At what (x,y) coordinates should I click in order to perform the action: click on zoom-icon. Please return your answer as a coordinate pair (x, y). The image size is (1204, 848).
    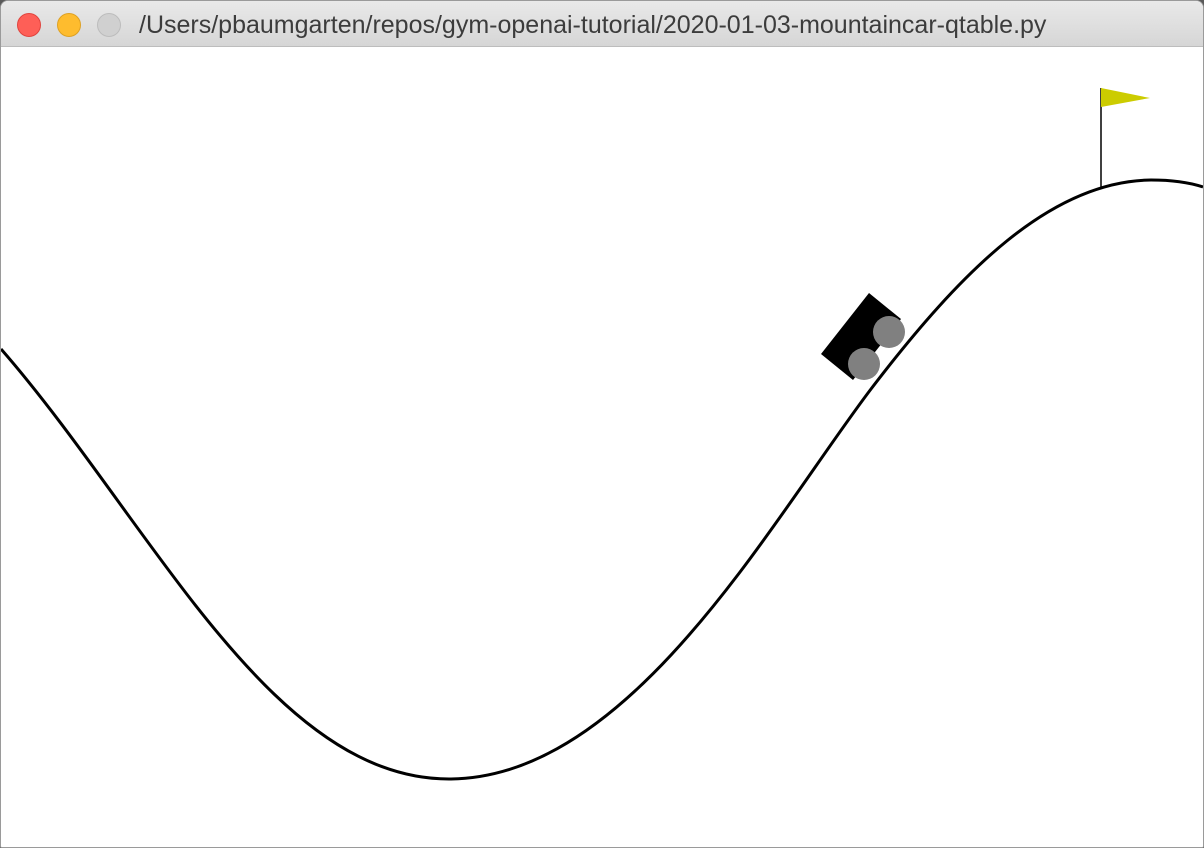
    Looking at the image, I should click on (109, 25).